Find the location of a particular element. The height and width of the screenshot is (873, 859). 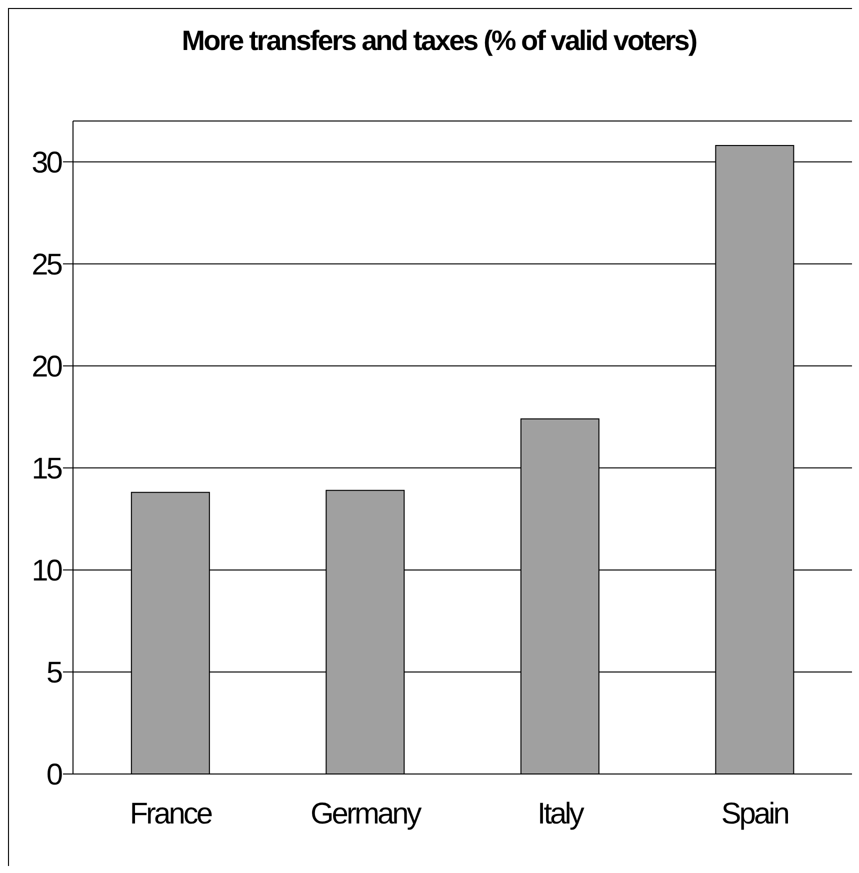

y-tick-label: 25 is located at coordinates (47, 265).